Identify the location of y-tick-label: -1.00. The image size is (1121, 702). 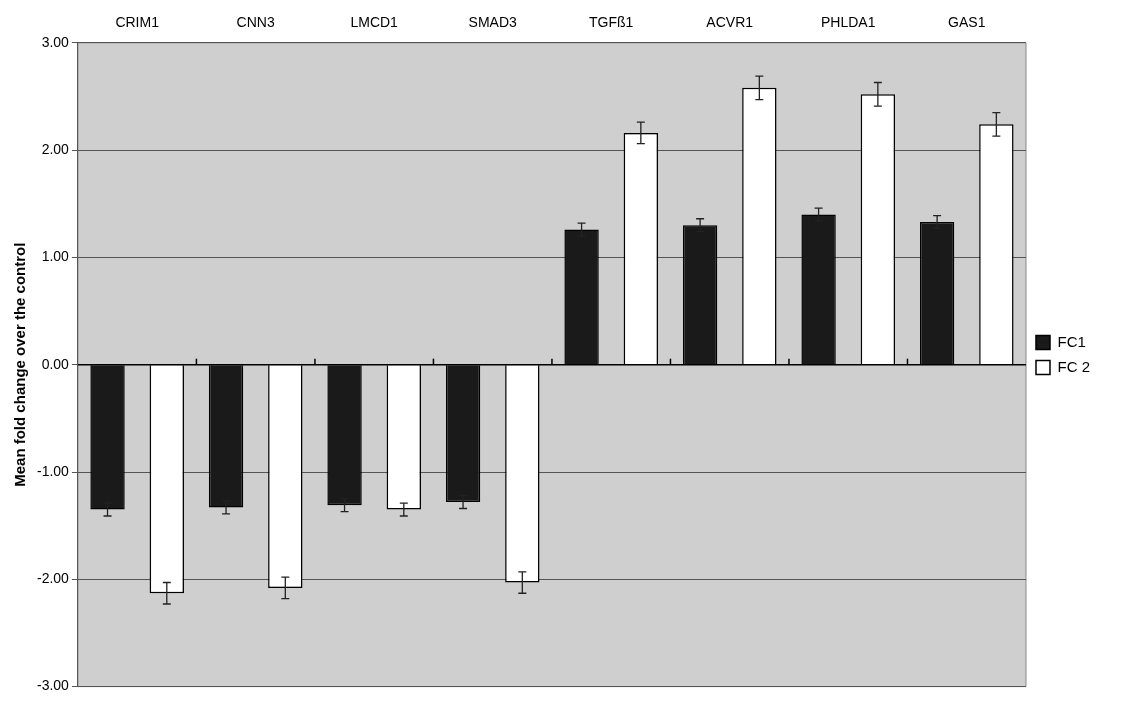
(53, 470).